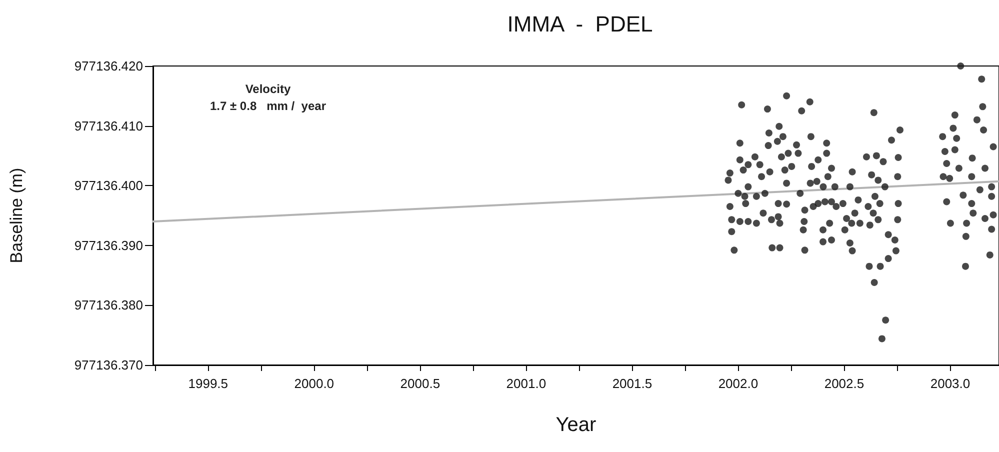 The width and height of the screenshot is (999, 452). Describe the element at coordinates (108, 245) in the screenshot. I see `y-tick-label: 977136.390` at that location.